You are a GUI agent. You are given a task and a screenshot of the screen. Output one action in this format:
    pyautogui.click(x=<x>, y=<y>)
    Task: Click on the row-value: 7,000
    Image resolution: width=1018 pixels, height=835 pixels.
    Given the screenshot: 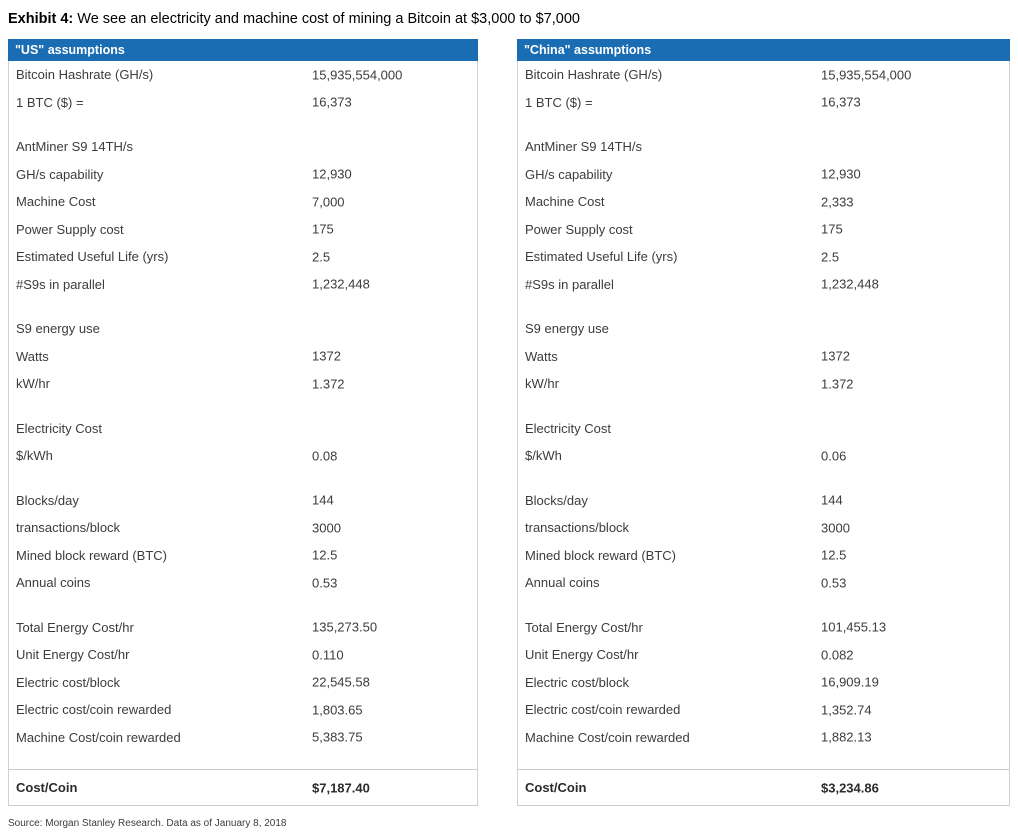 What is the action you would take?
    pyautogui.click(x=328, y=202)
    